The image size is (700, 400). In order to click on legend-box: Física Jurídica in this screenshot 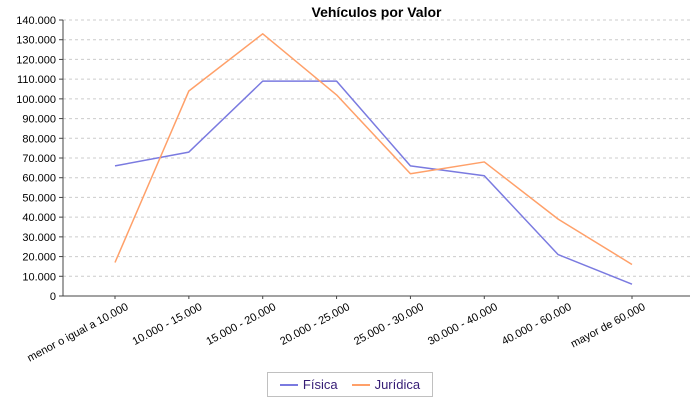, I will do `click(350, 384)`.